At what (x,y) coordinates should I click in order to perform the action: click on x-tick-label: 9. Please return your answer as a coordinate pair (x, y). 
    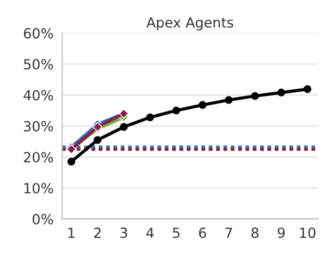
    Looking at the image, I should click on (281, 233).